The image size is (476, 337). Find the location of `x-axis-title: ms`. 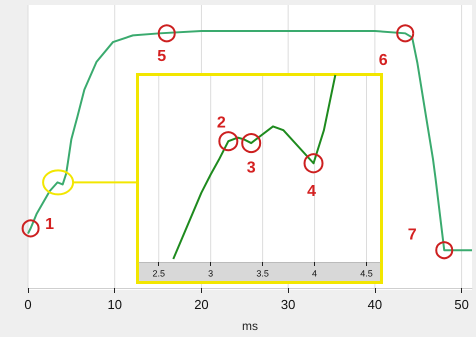

x-axis-title: ms is located at coordinates (250, 326).